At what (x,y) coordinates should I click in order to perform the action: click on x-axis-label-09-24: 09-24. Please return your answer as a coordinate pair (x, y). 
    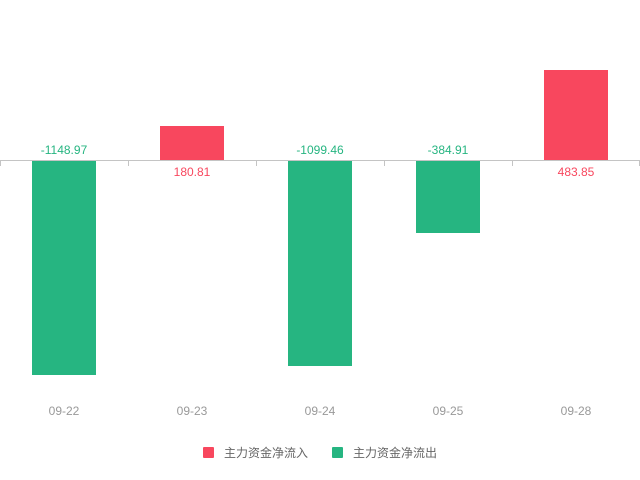
    Looking at the image, I should click on (320, 411).